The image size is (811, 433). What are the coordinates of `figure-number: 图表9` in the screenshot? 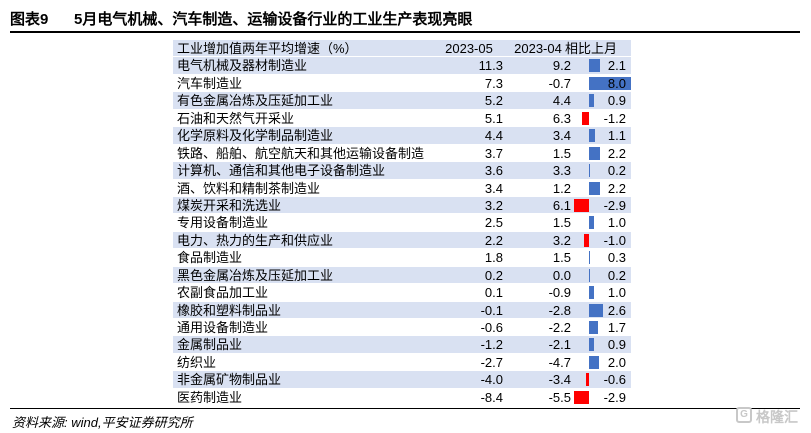 It's located at (29, 19).